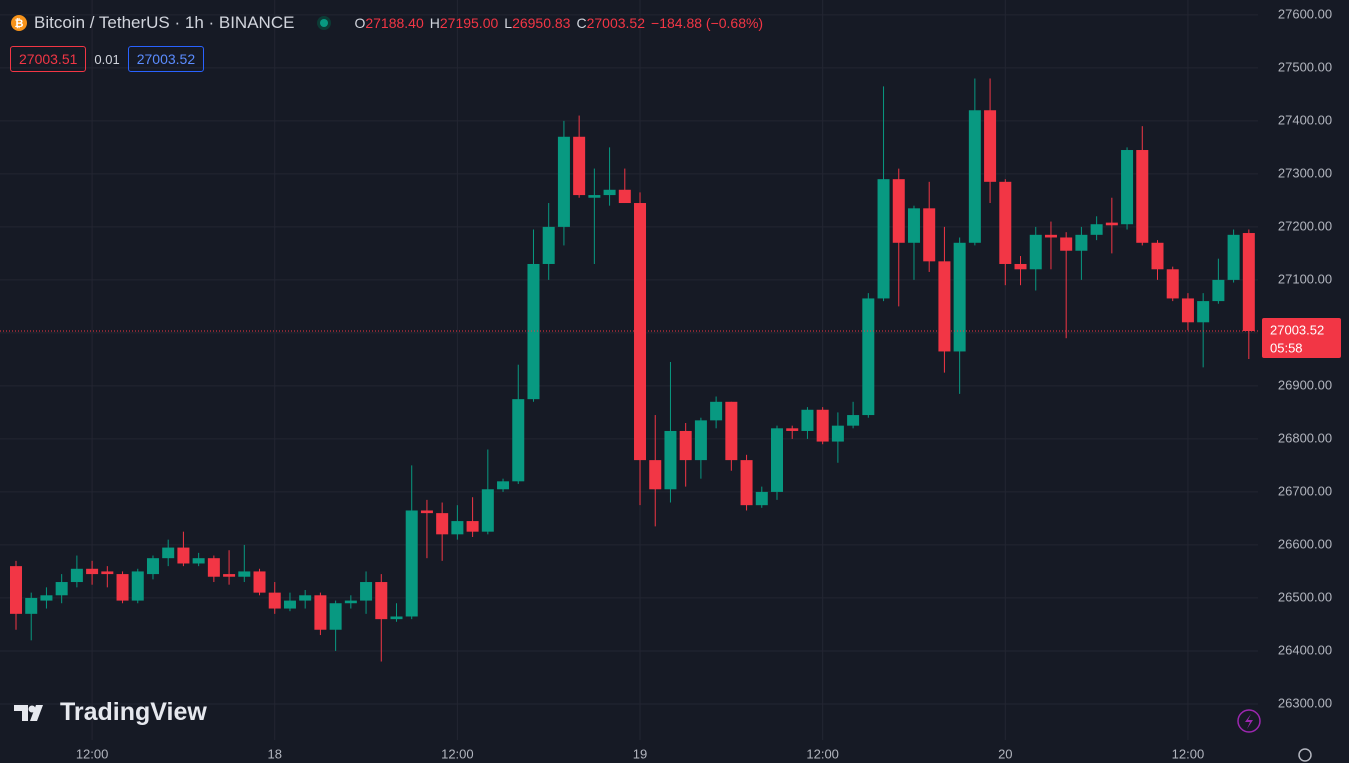 The width and height of the screenshot is (1349, 763). Describe the element at coordinates (434, 23) in the screenshot. I see `ohlc-label: H` at that location.